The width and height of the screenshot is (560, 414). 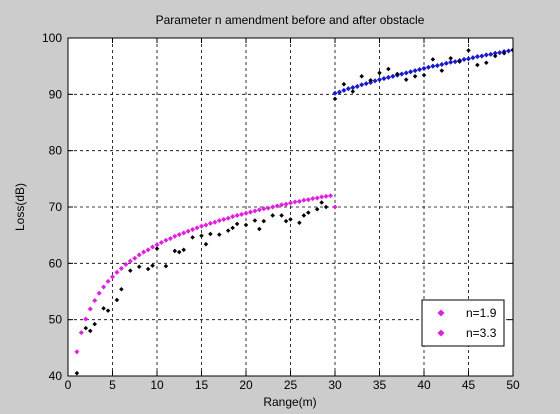 I want to click on y-tick-label: 50, so click(x=56, y=320).